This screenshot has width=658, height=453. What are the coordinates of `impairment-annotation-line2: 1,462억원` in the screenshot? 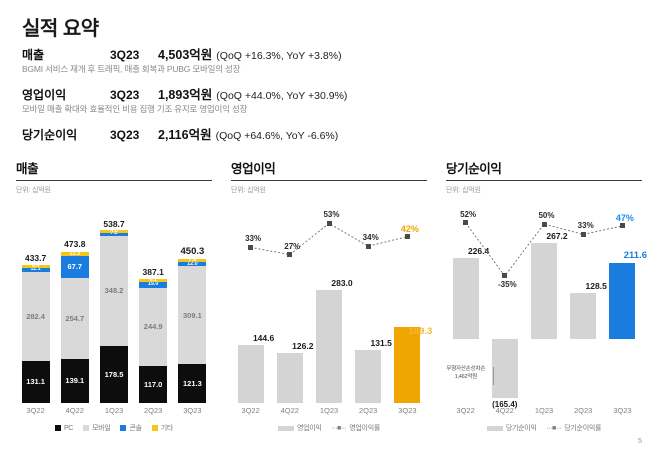 It's located at (466, 376).